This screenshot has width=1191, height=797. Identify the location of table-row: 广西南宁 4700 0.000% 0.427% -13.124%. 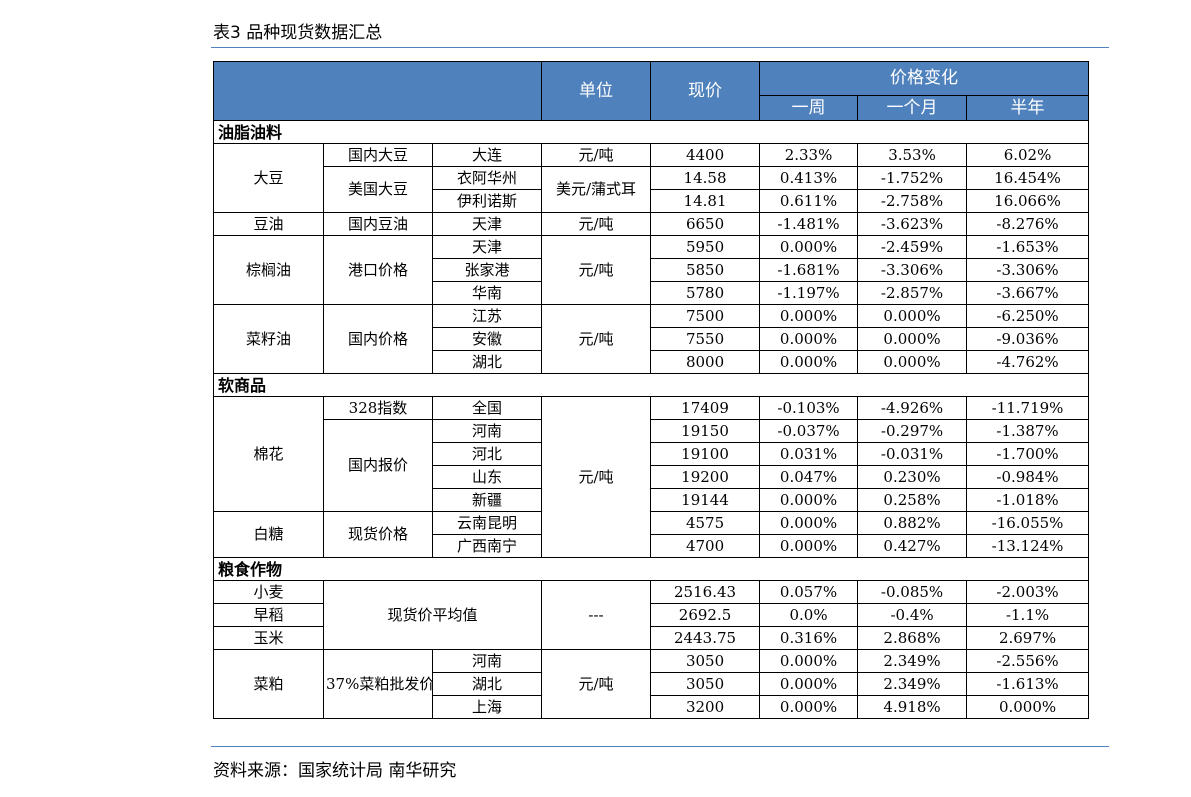
(652, 546).